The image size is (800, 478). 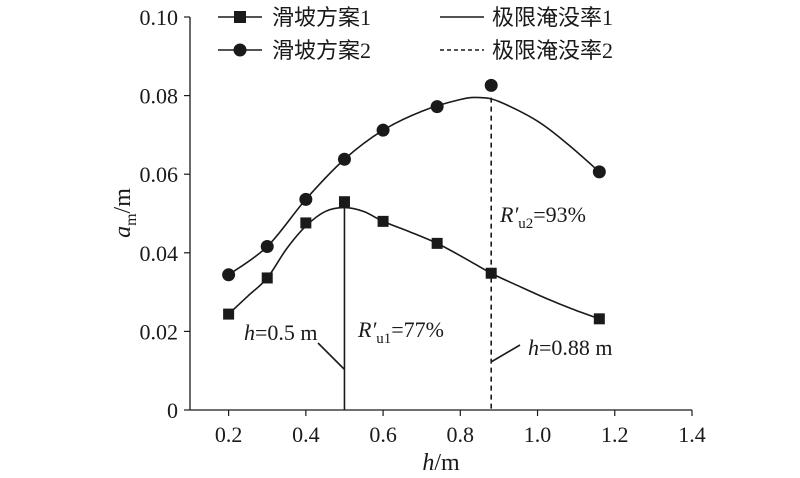 I want to click on annotation-h2: h=0.88 m, so click(x=551, y=349).